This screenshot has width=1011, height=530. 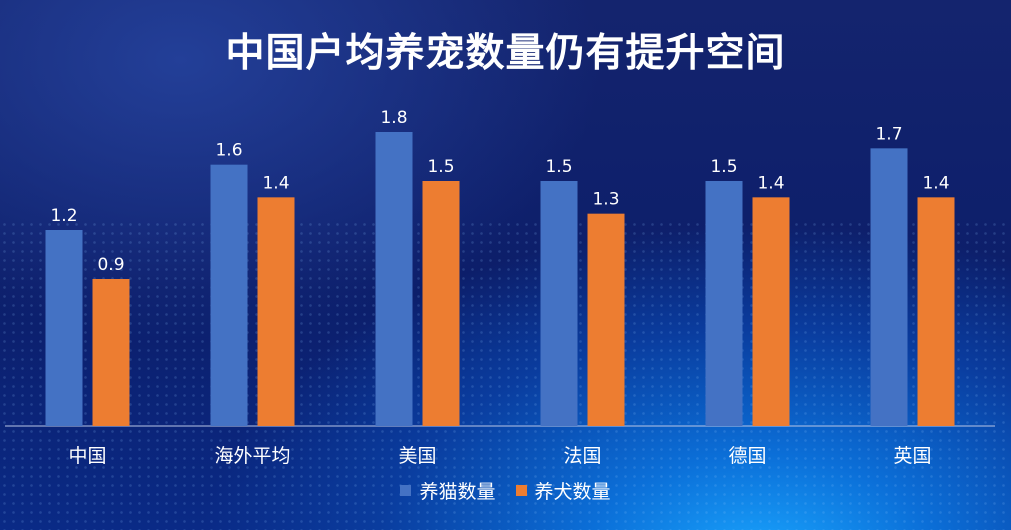 What do you see at coordinates (605, 200) in the screenshot?
I see `data-label-dogs-3: 1.3` at bounding box center [605, 200].